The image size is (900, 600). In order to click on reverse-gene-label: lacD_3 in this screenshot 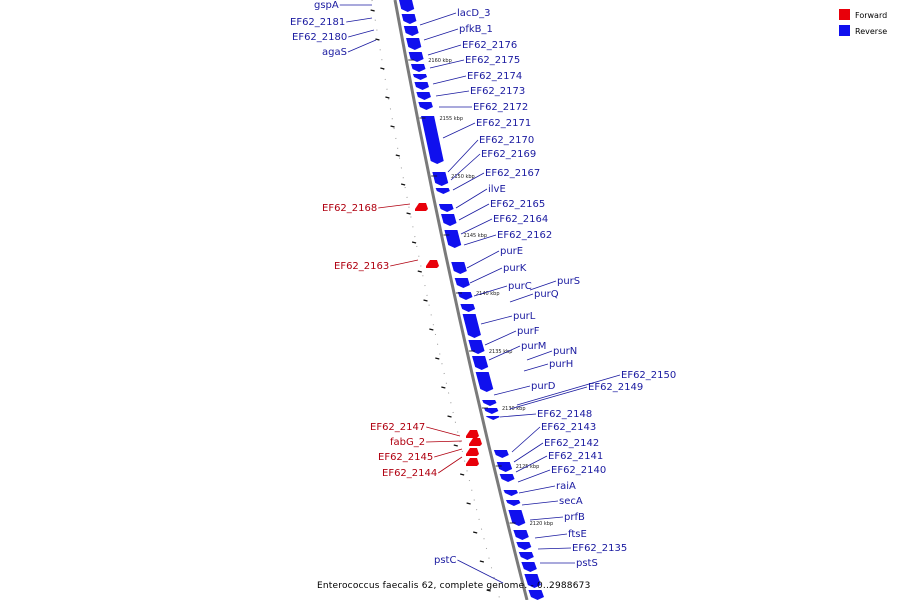, I will do `click(473, 13)`.